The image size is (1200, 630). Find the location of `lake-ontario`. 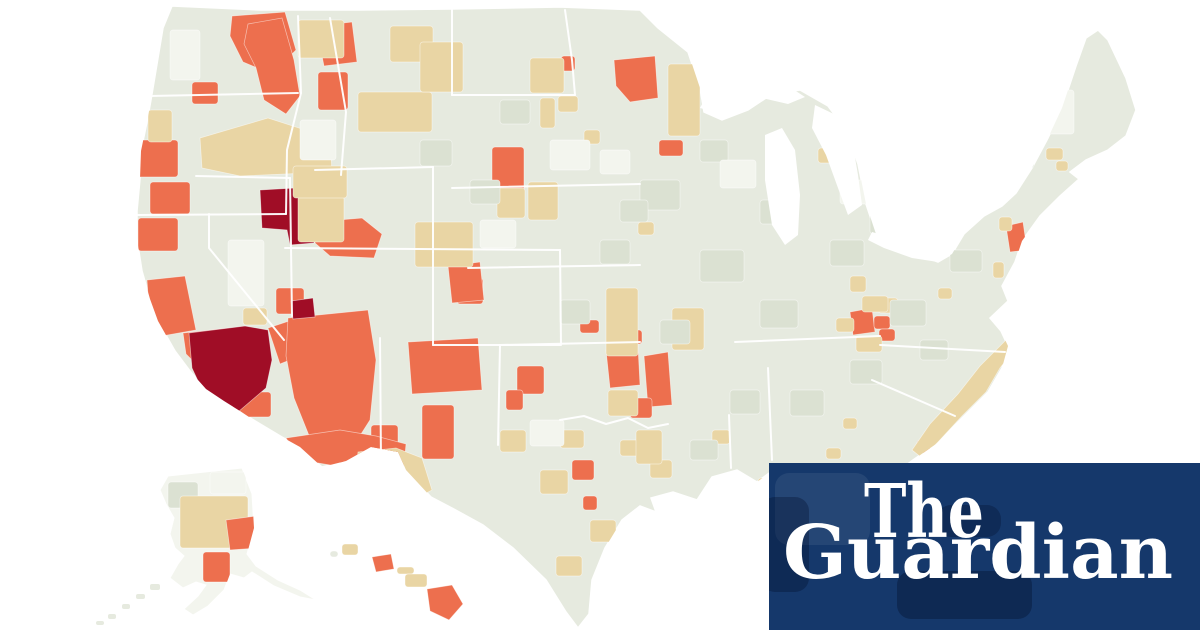

lake-ontario is located at coordinates (953, 207).